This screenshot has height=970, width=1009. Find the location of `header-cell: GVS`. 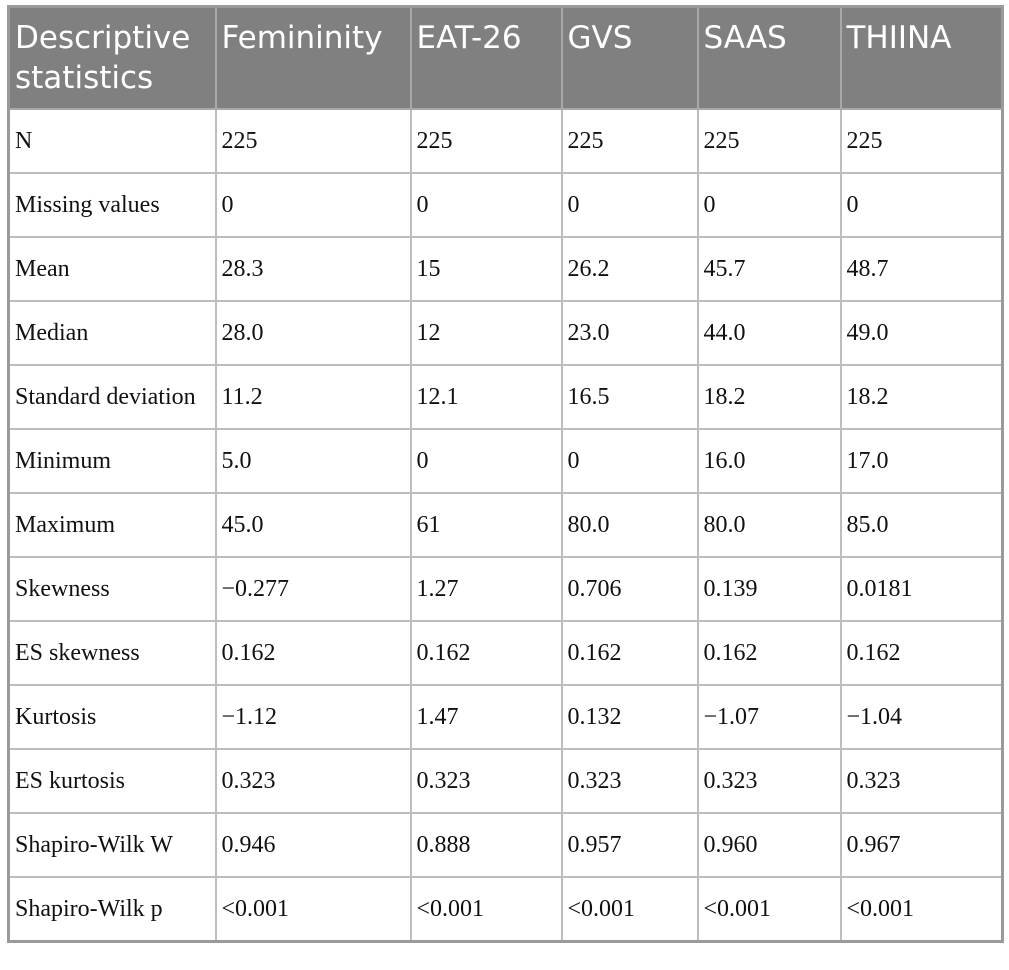

header-cell: GVS is located at coordinates (629, 57).